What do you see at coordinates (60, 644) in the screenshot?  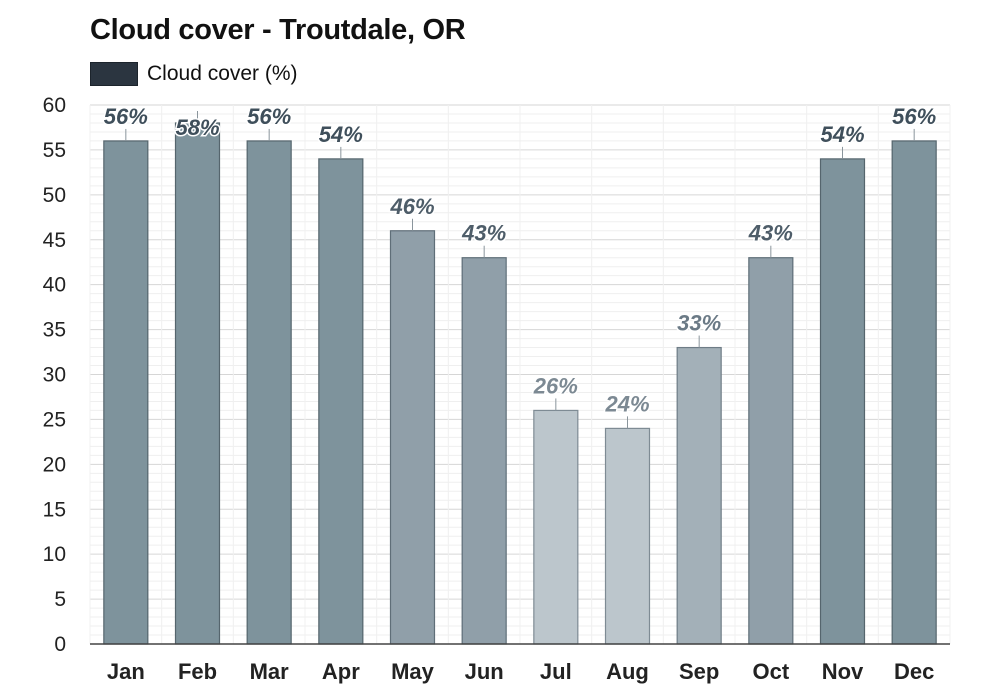 I see `y-tick-label: 0` at bounding box center [60, 644].